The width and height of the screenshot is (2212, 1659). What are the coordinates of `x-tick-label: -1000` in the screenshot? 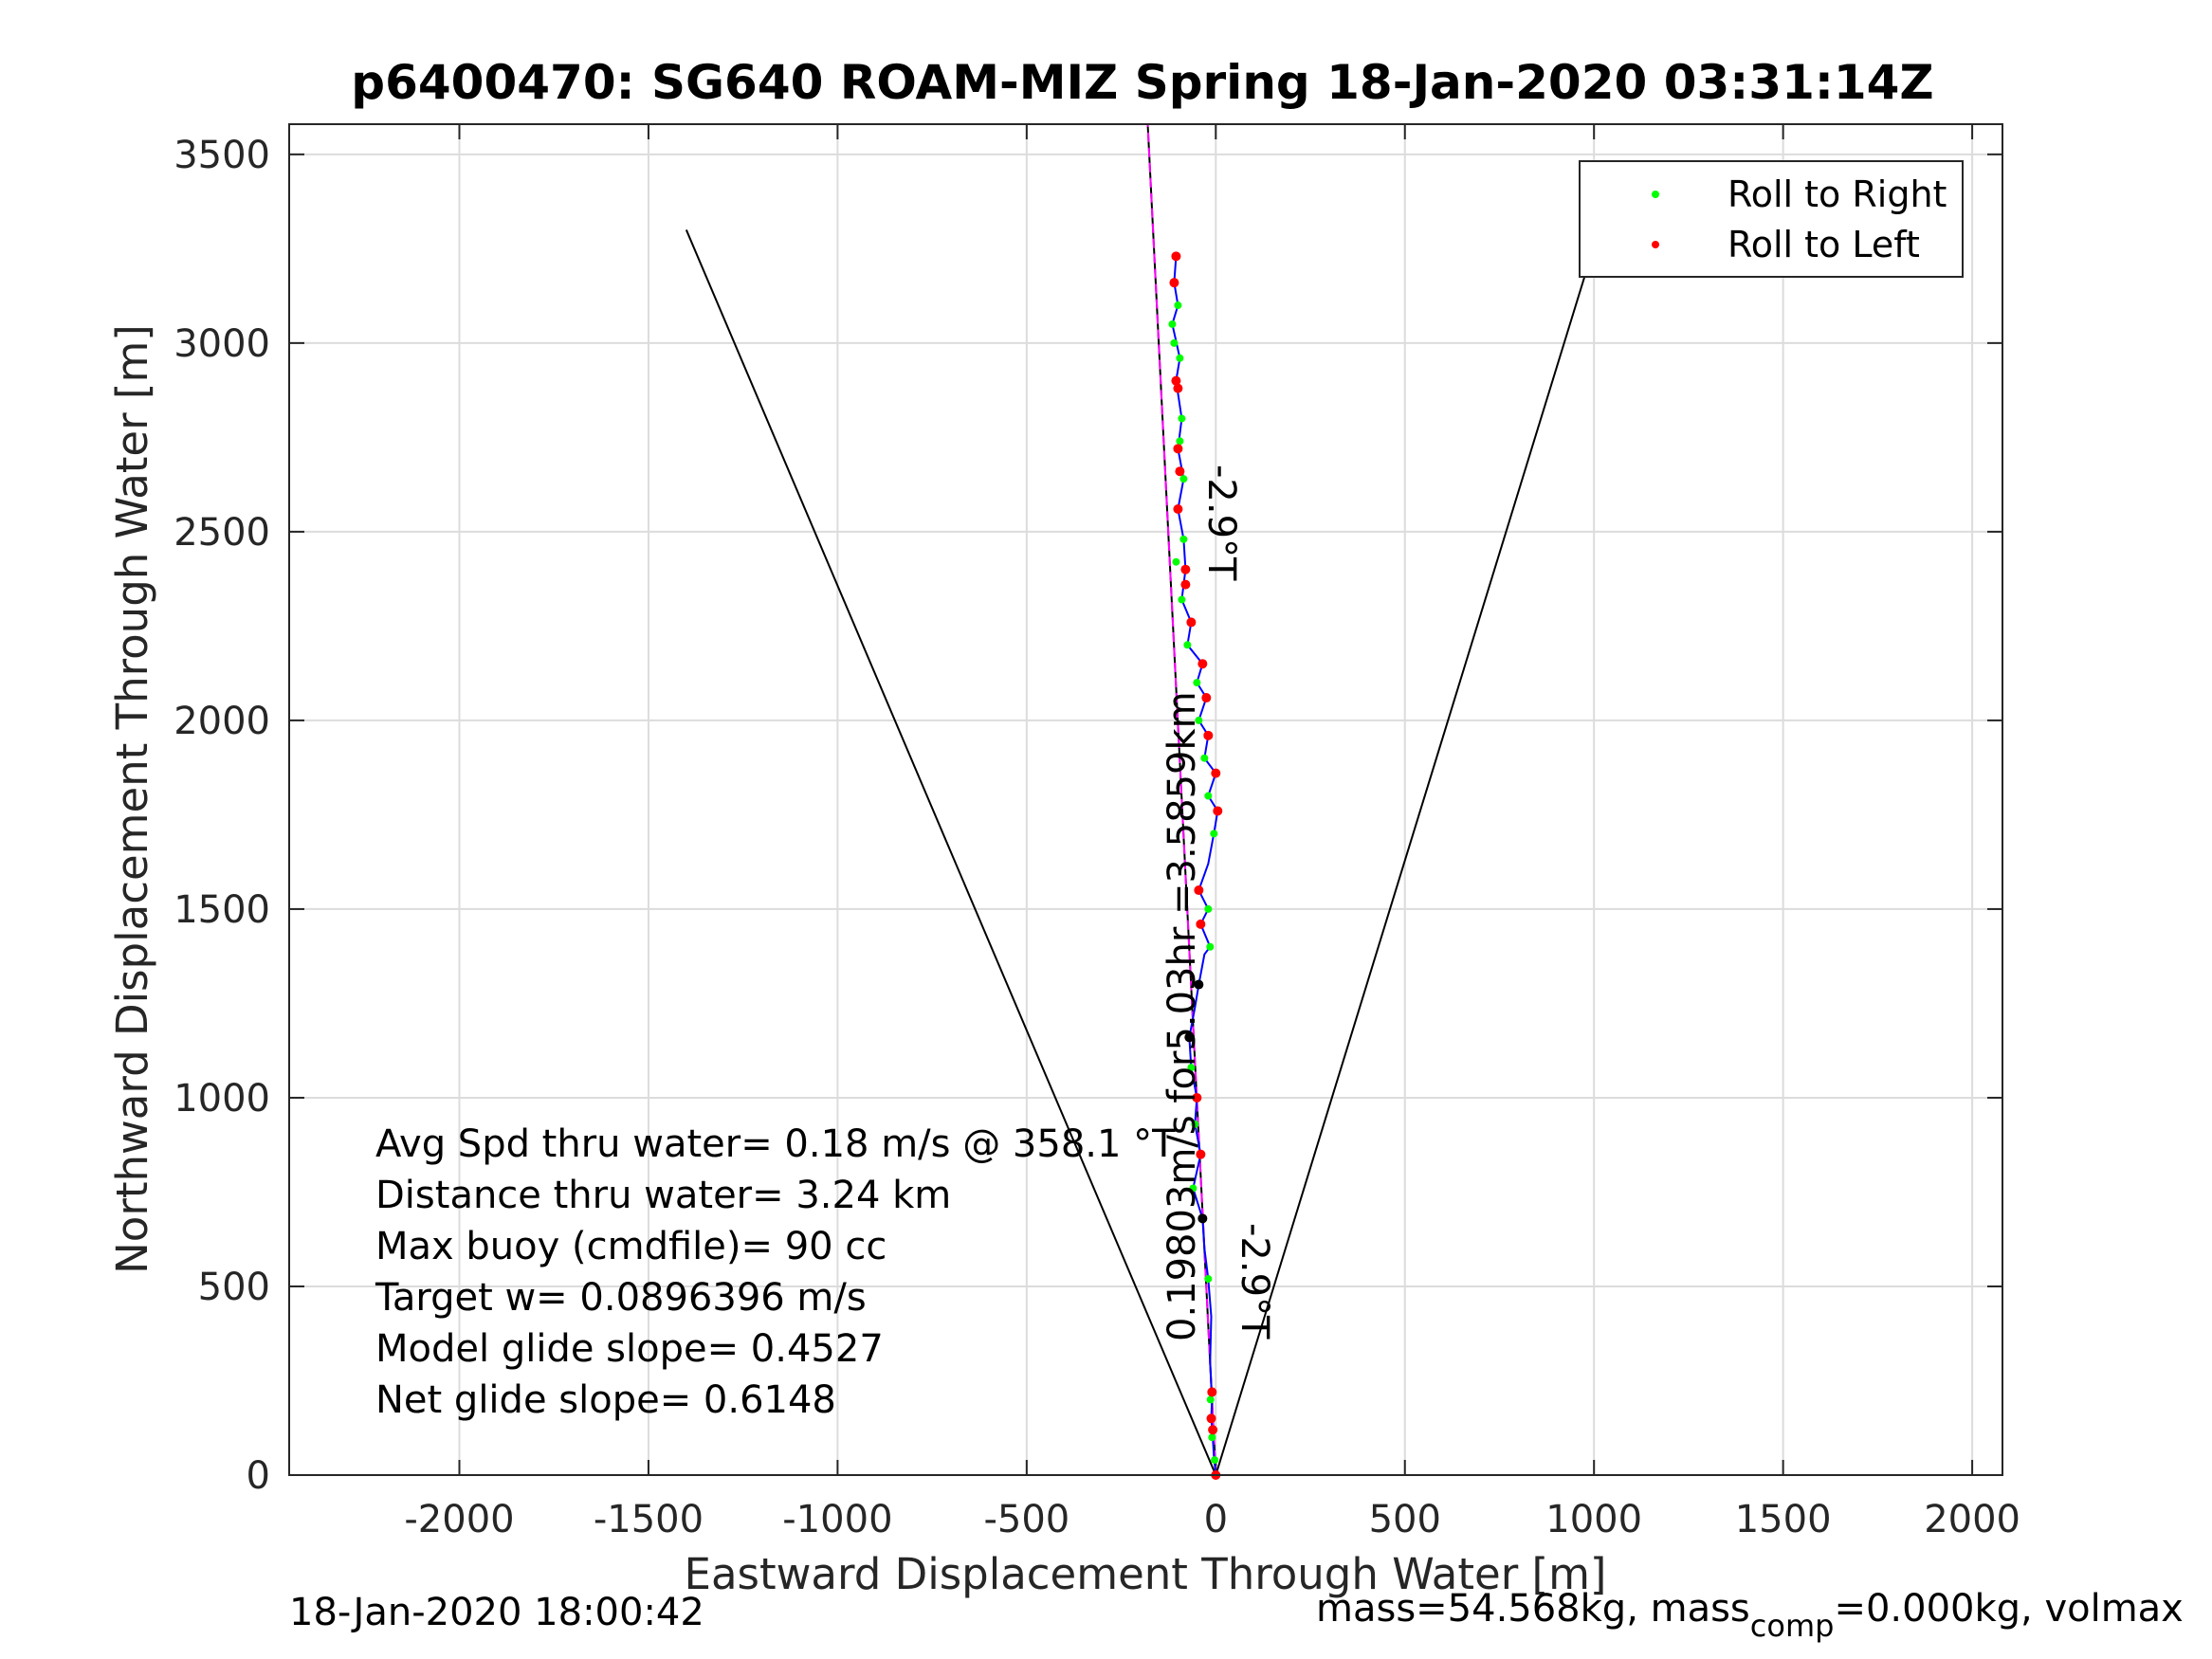 It's located at (837, 1519).